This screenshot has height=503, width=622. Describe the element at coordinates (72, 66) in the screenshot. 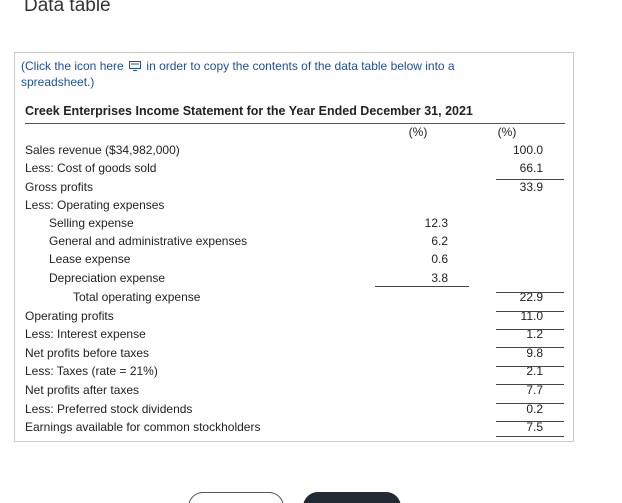

I see `copy-note-prefix: (Click the icon here` at that location.